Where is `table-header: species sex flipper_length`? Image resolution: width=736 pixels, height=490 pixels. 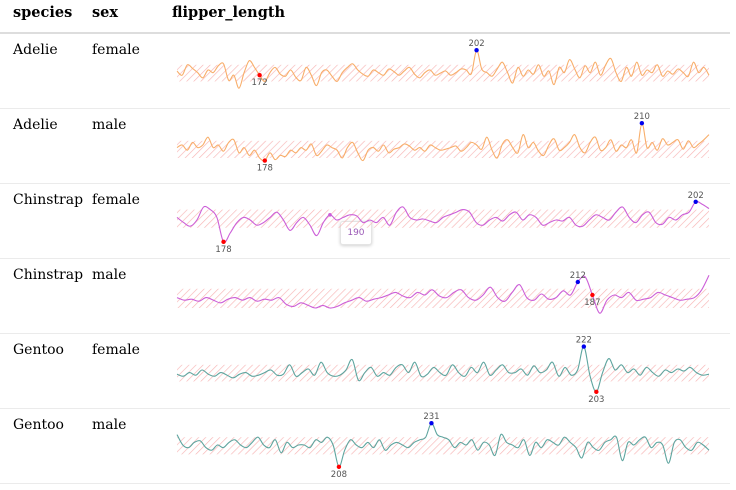 table-header: species sex flipper_length is located at coordinates (365, 17).